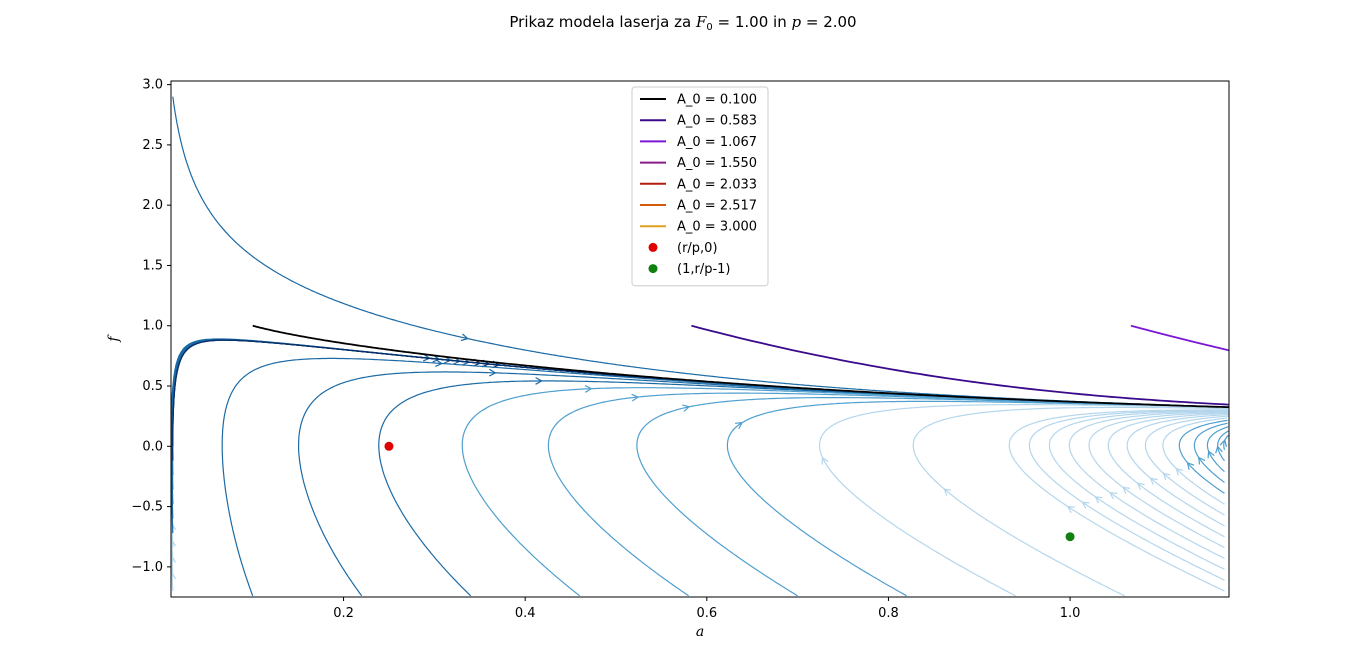  Describe the element at coordinates (152, 85) in the screenshot. I see `y-tick-label: 3.0` at that location.